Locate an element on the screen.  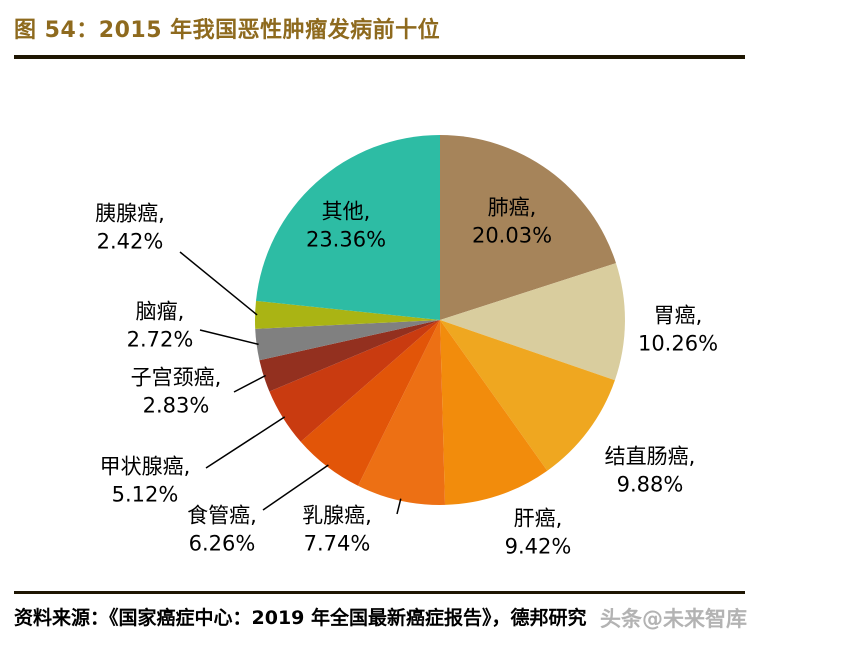
slice-percent: 9.42% is located at coordinates (538, 546).